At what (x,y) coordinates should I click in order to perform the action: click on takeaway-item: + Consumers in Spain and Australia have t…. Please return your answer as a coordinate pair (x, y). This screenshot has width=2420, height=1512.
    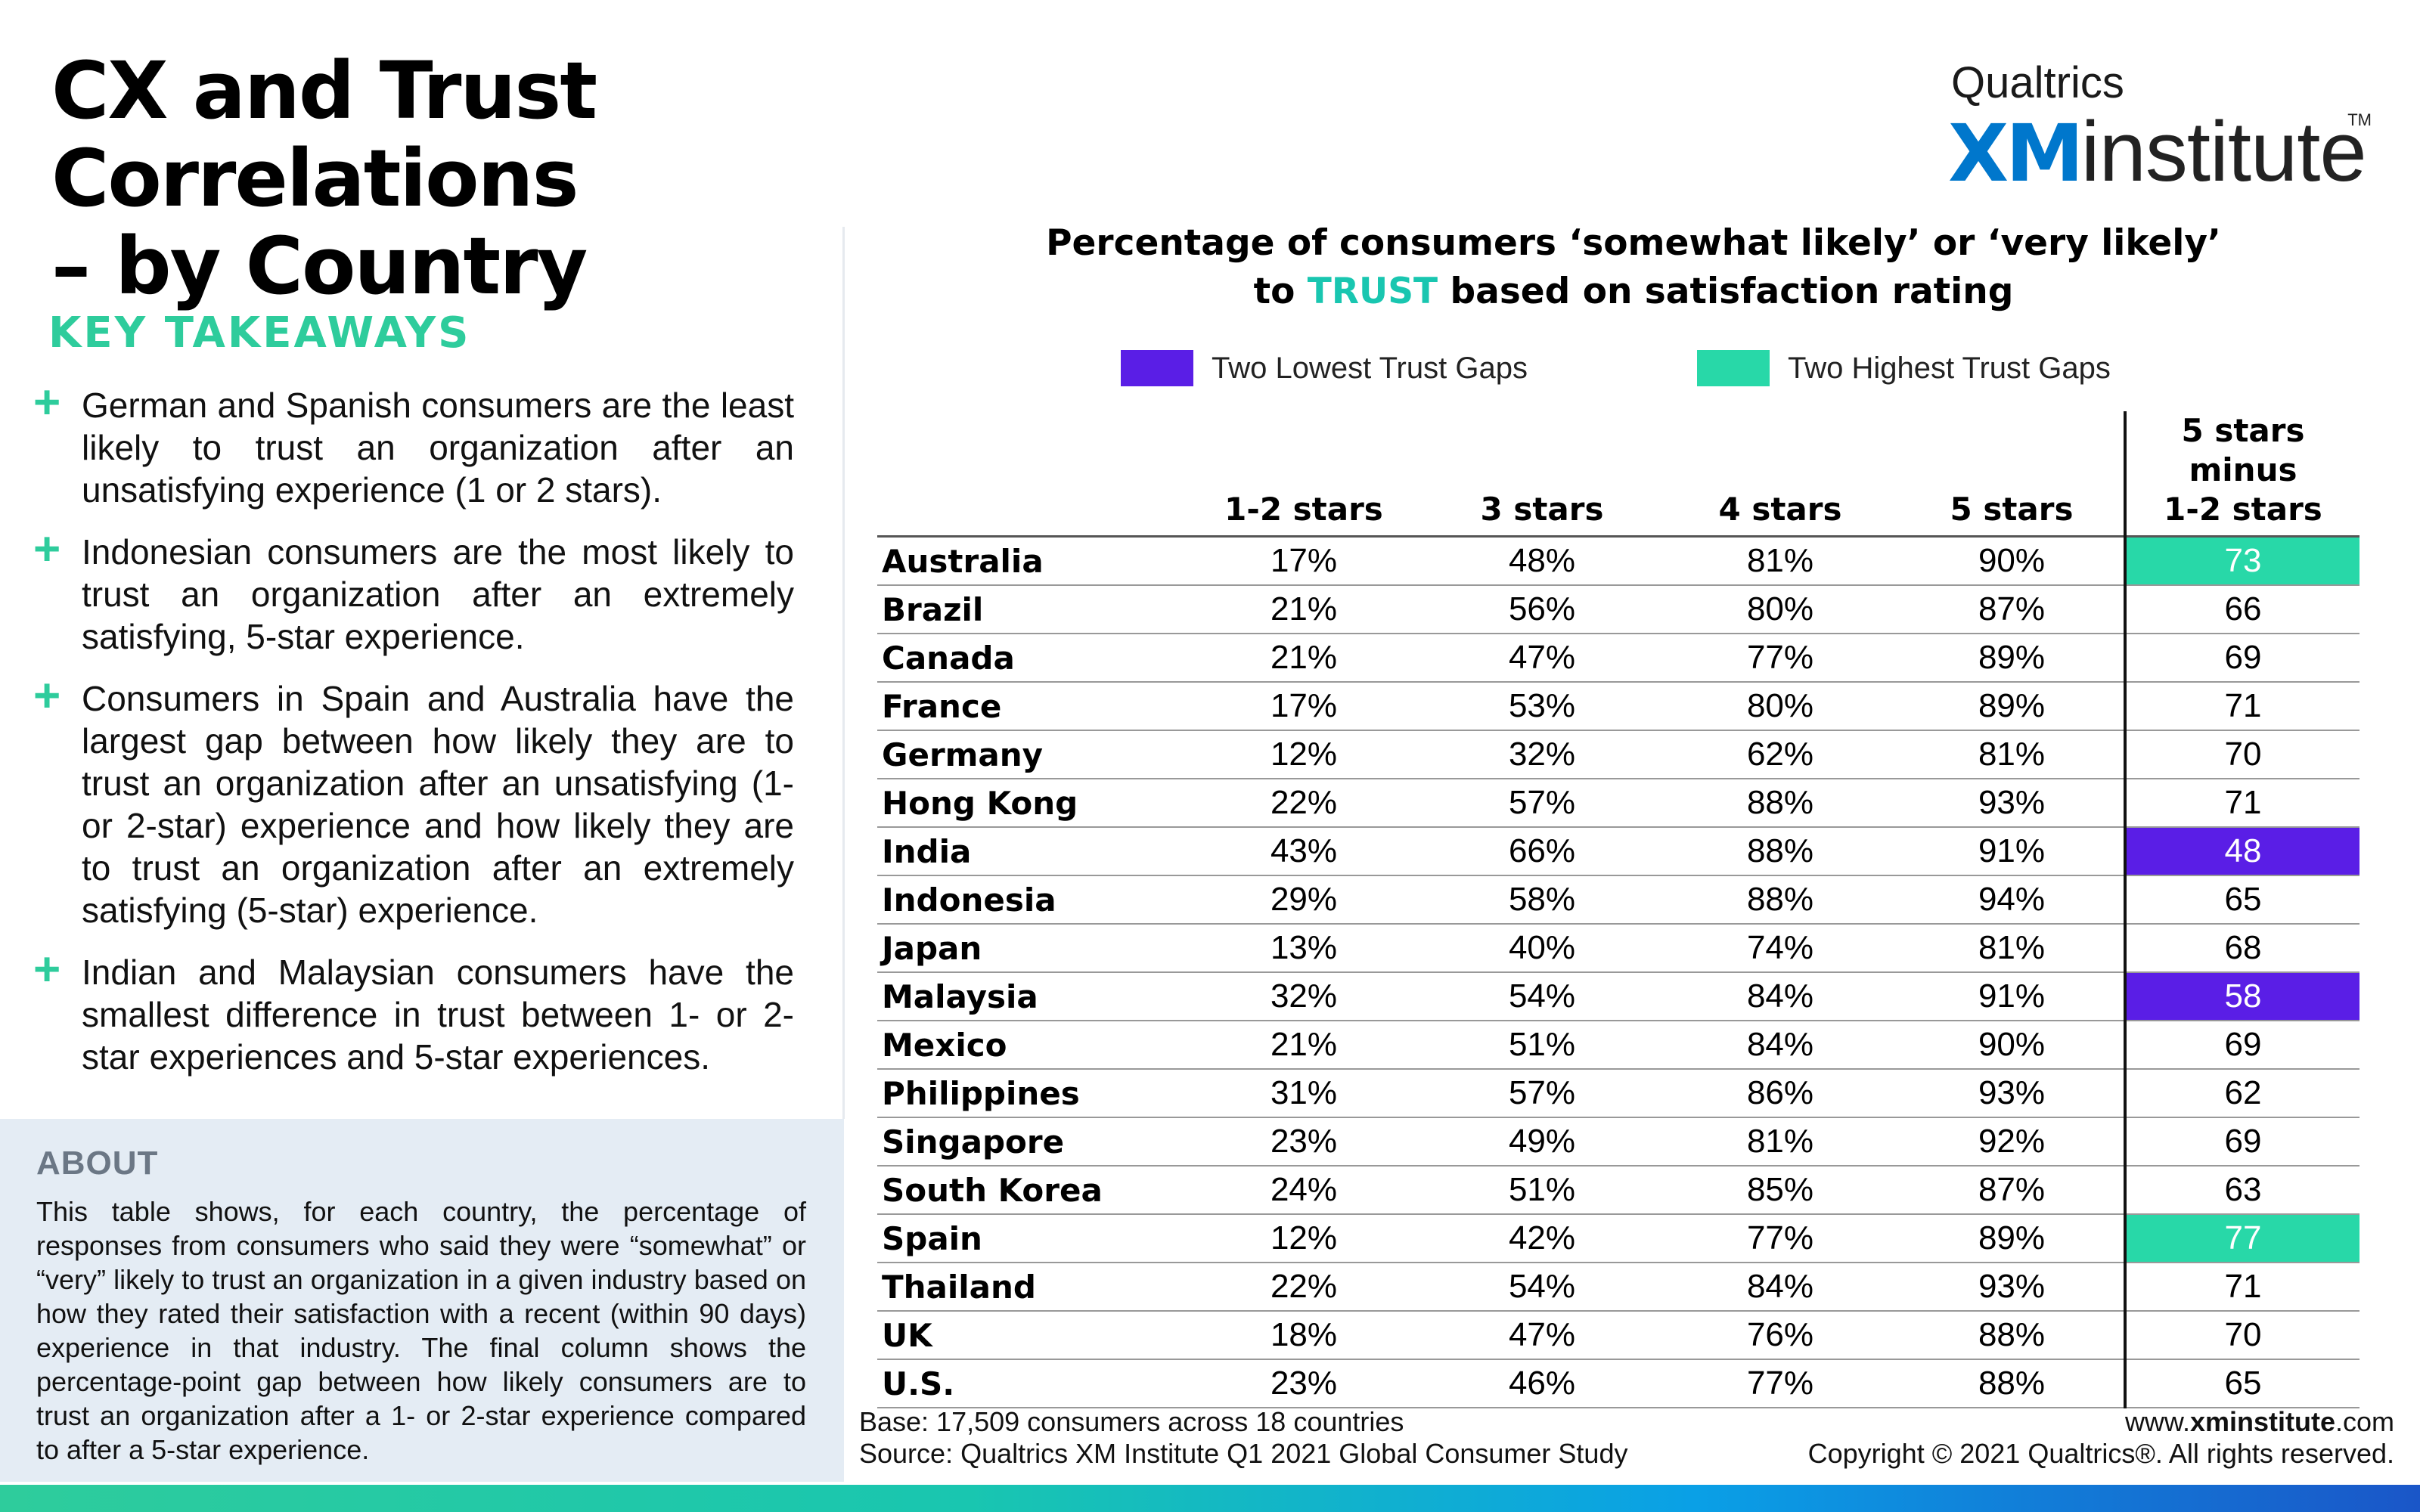
    Looking at the image, I should click on (414, 802).